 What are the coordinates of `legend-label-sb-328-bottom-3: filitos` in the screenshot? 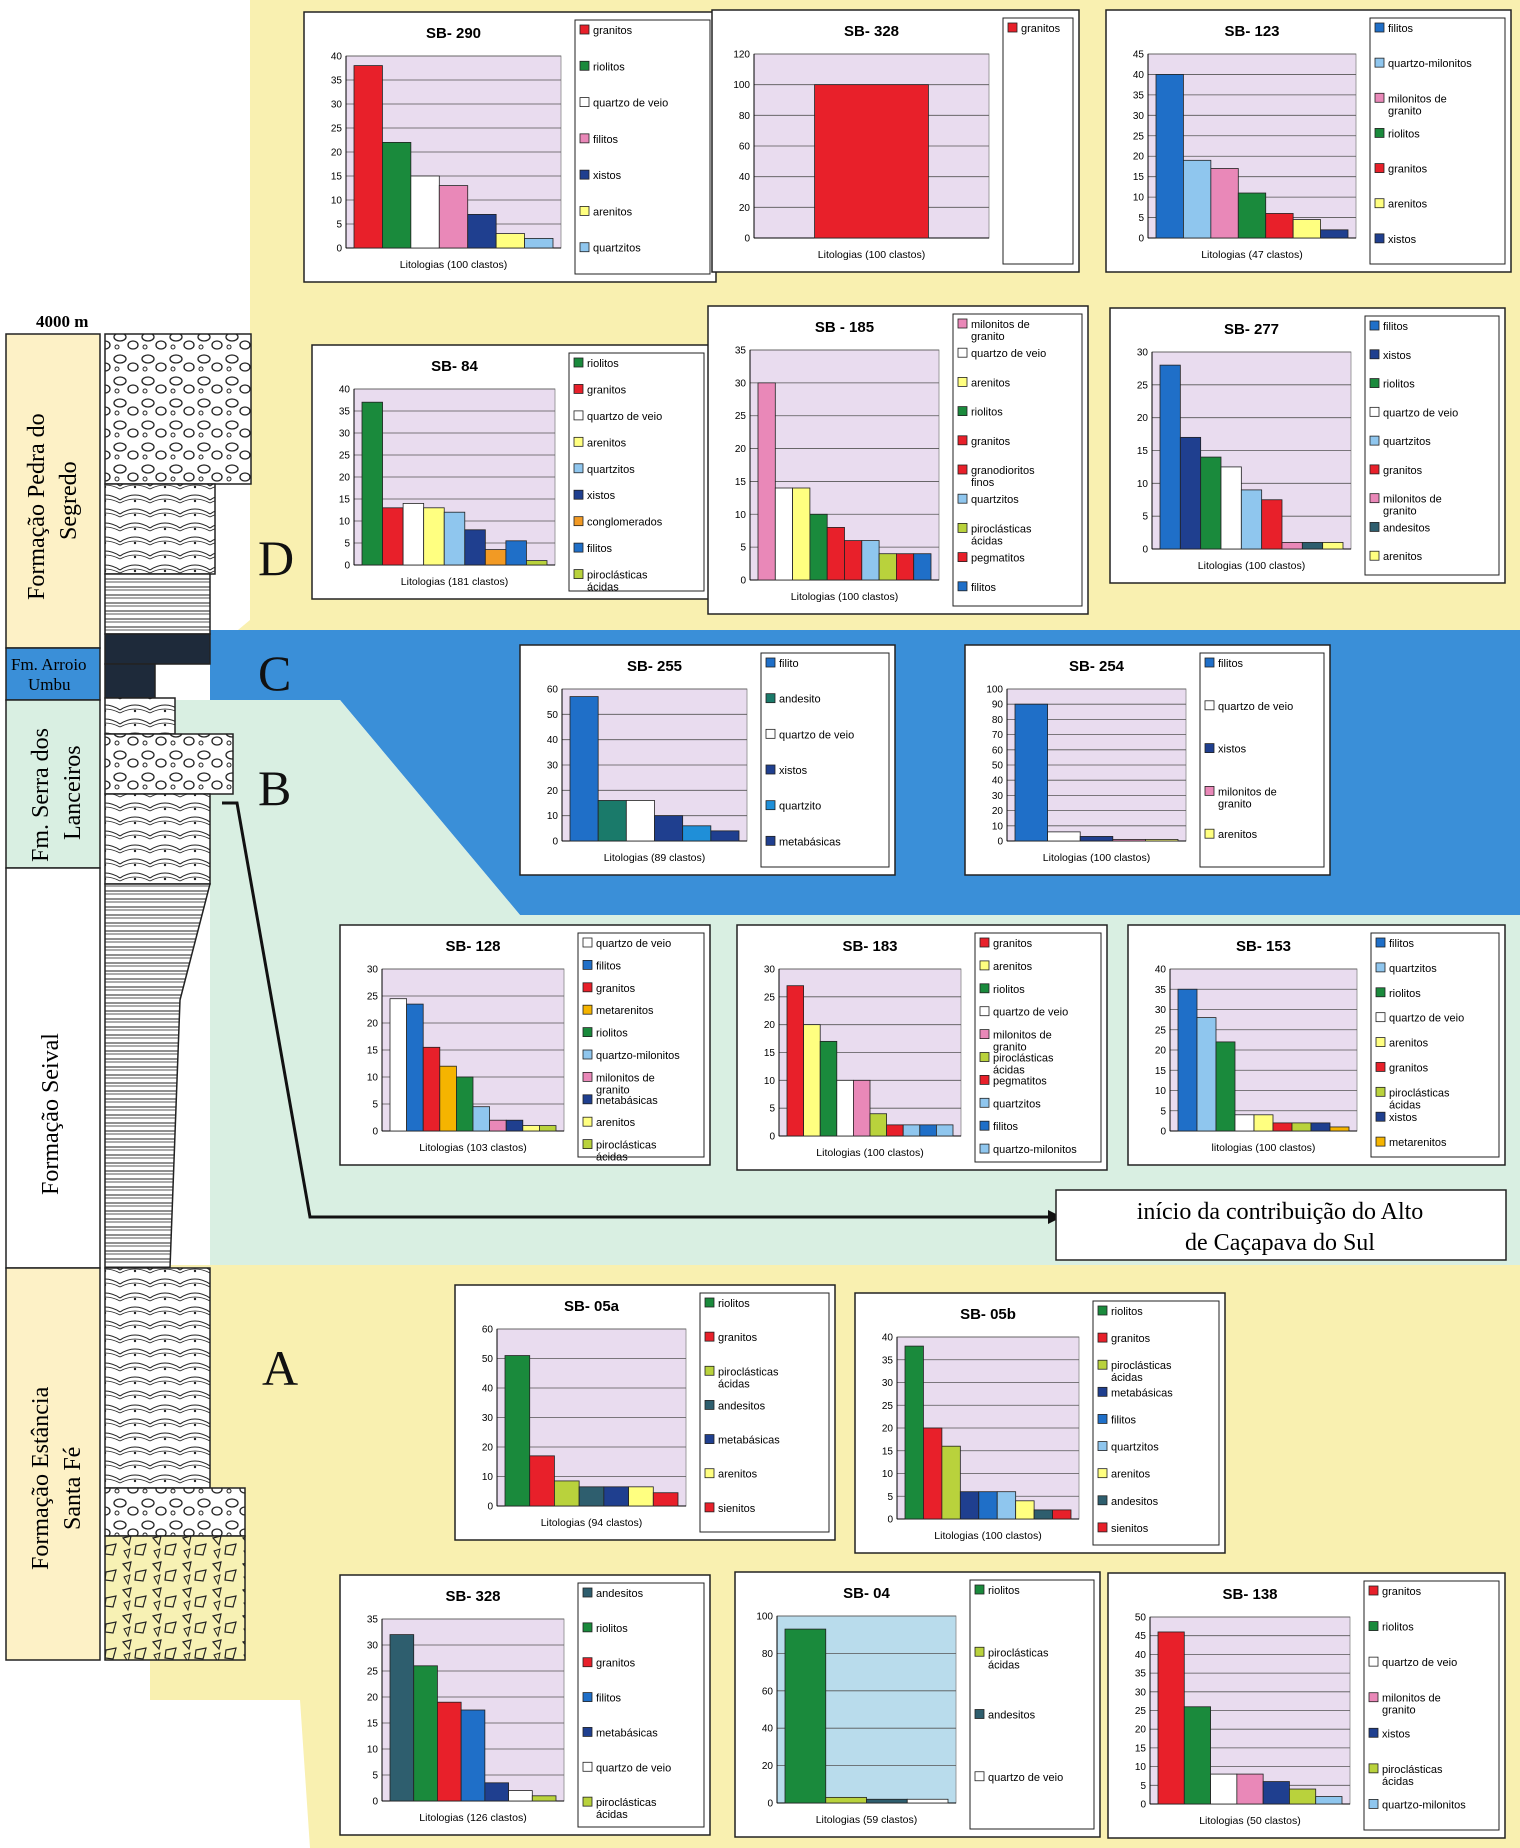 It's located at (609, 1699).